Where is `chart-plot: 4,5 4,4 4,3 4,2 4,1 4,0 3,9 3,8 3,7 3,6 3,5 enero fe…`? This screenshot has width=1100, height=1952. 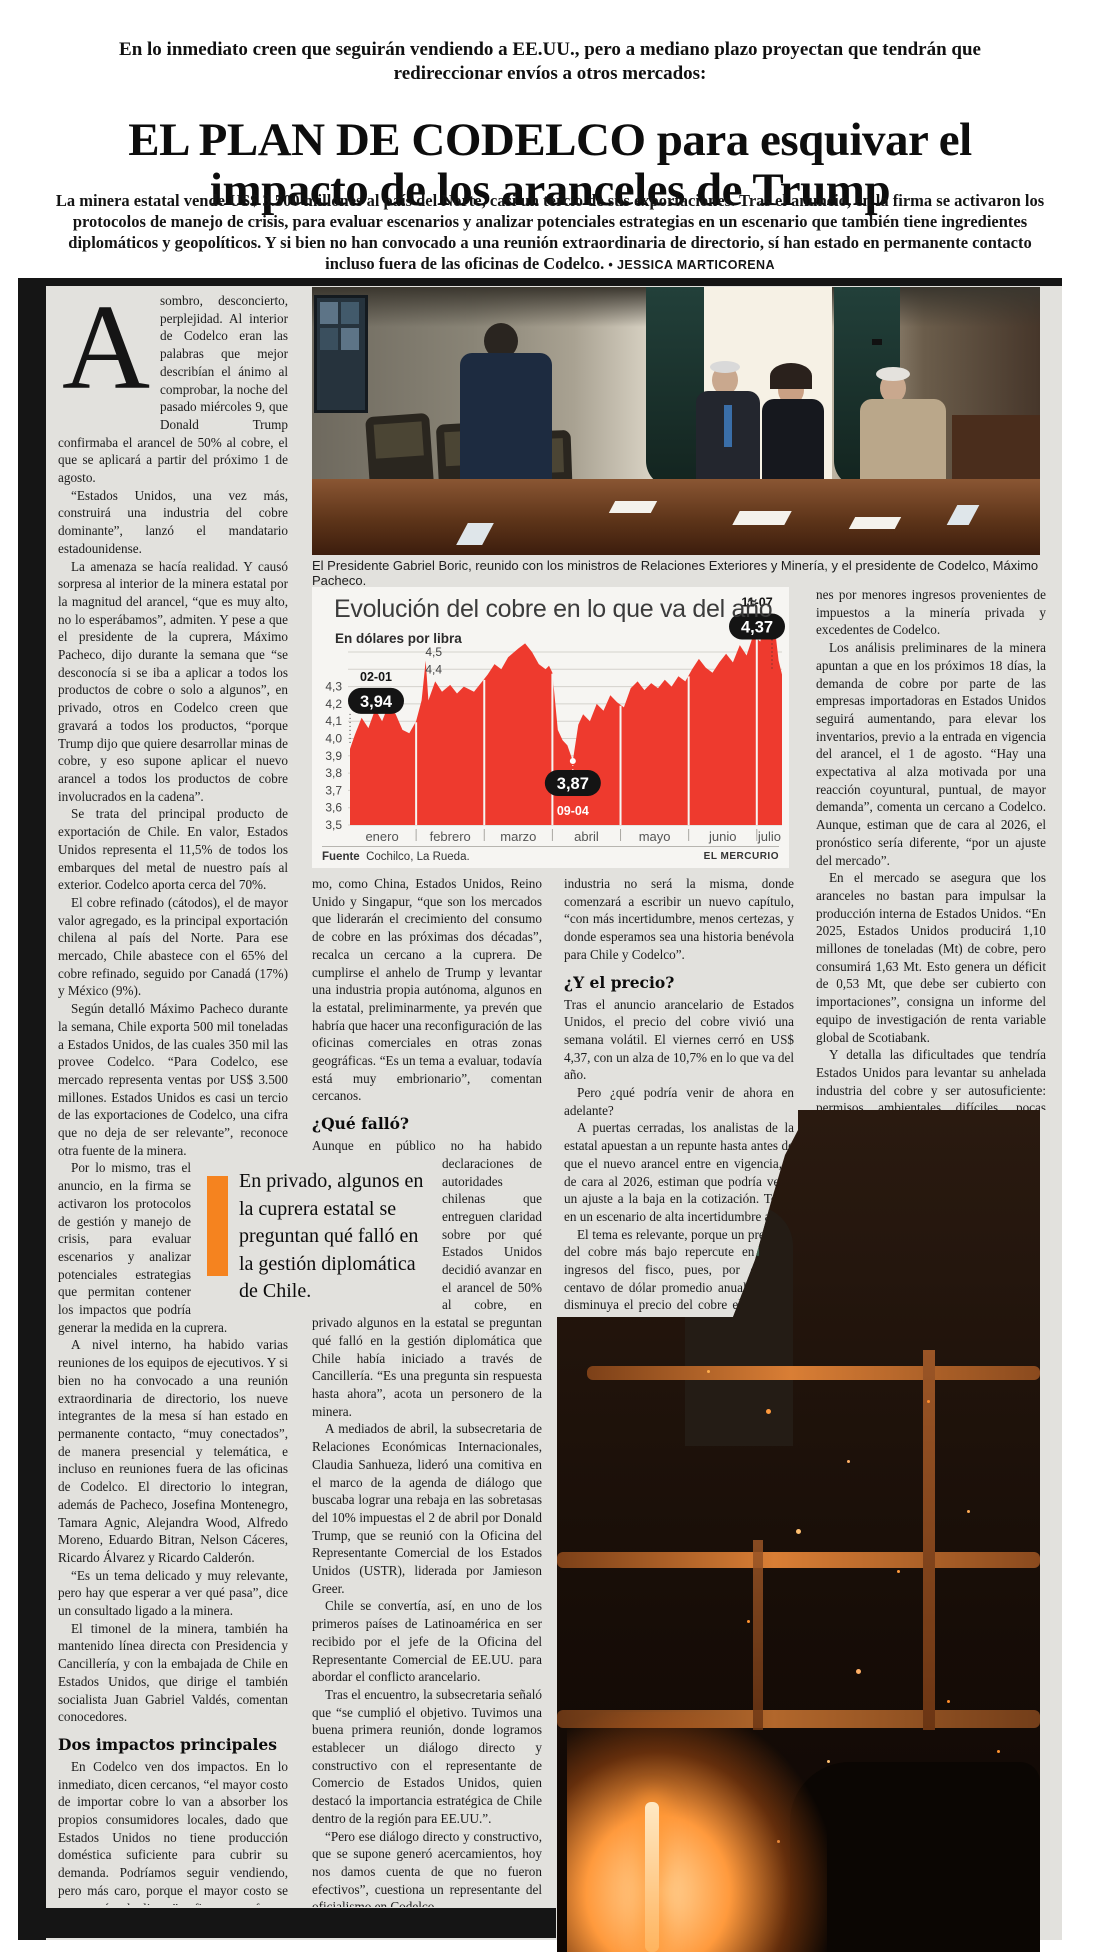
chart-plot: 4,5 4,4 4,3 4,2 4,1 4,0 3,9 3,8 3,7 3,6 3,5 enero fe… is located at coordinates (555, 719).